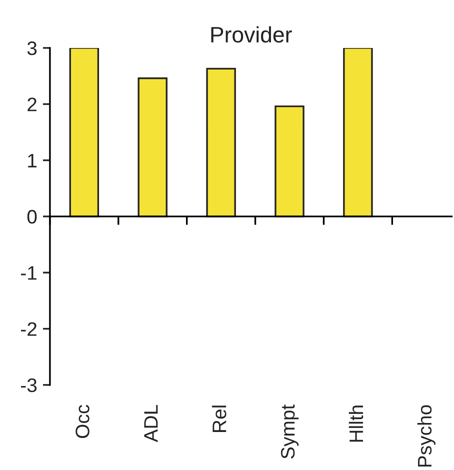 Image resolution: width=454 pixels, height=470 pixels. I want to click on x-tick-label: Hllth, so click(356, 424).